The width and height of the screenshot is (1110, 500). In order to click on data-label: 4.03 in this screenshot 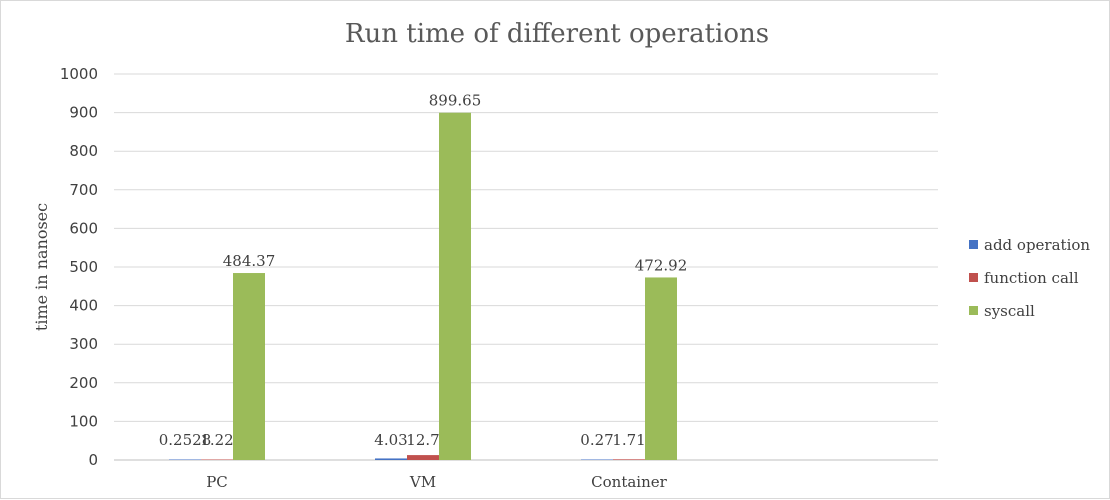, I will do `click(390, 440)`.